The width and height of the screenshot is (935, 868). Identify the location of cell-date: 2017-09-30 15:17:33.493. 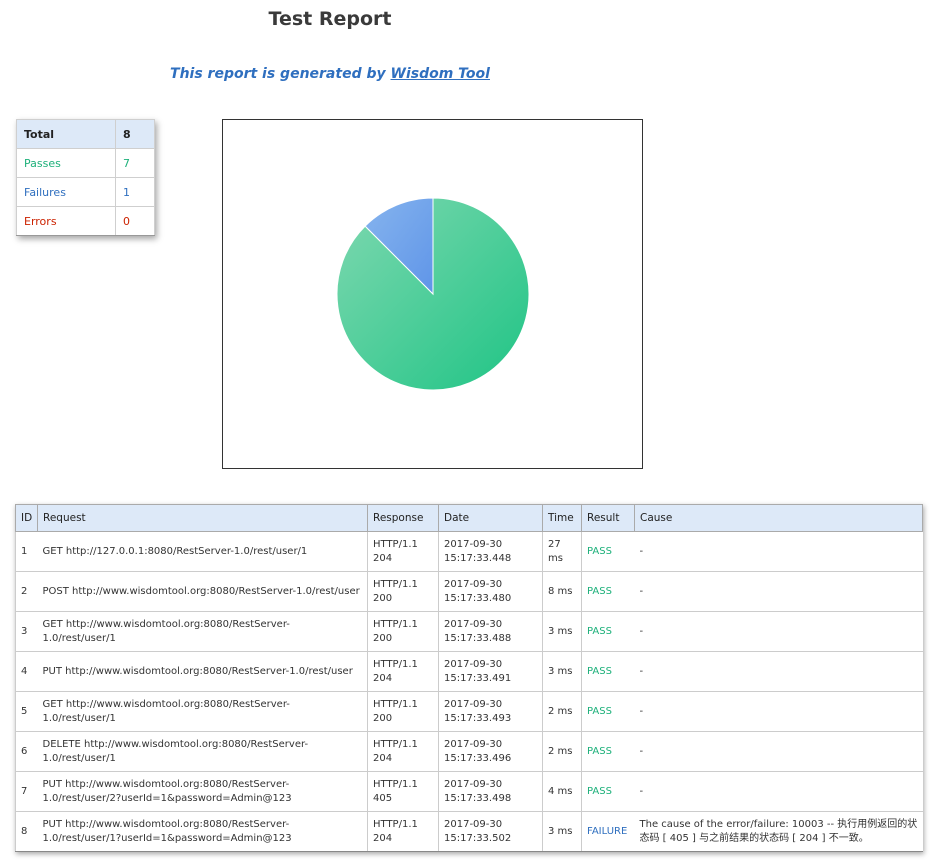
(490, 711).